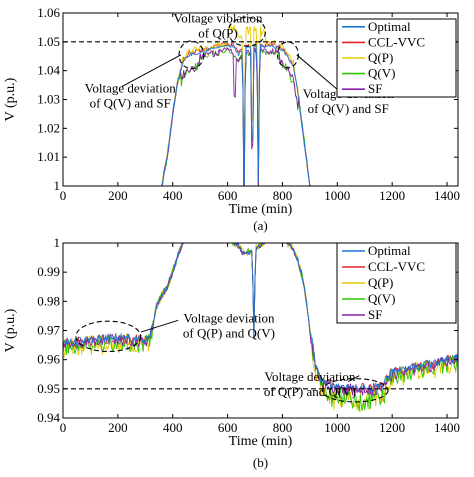 This screenshot has height=477, width=474. Describe the element at coordinates (48, 70) in the screenshot. I see `y-tick-label: 1.04` at that location.